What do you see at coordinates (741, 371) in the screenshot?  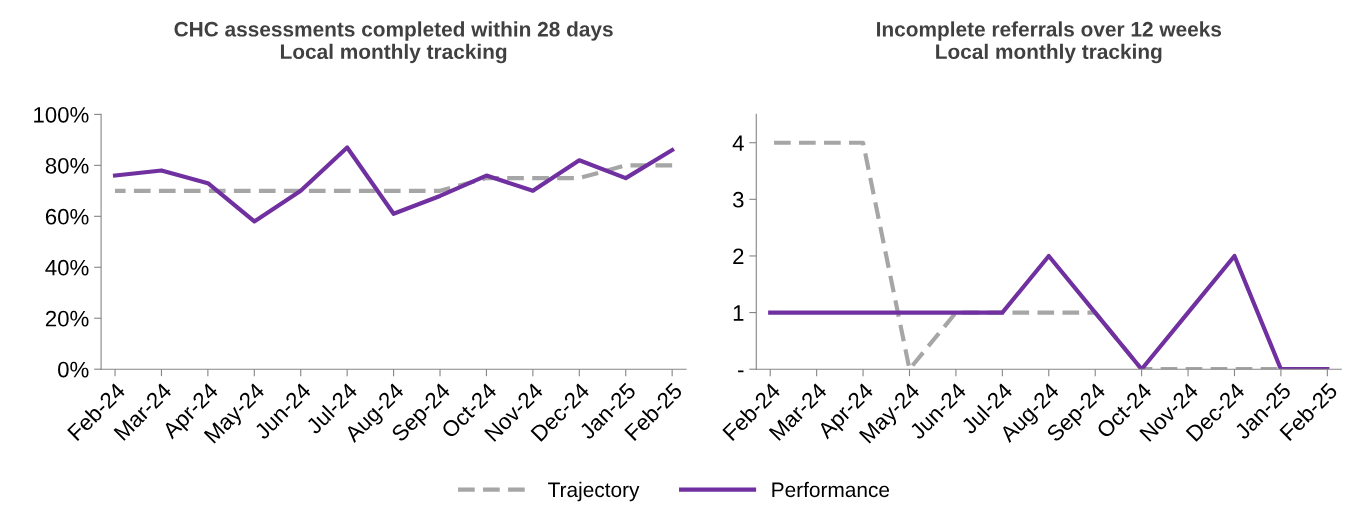 I see `y-tick-label: -` at bounding box center [741, 371].